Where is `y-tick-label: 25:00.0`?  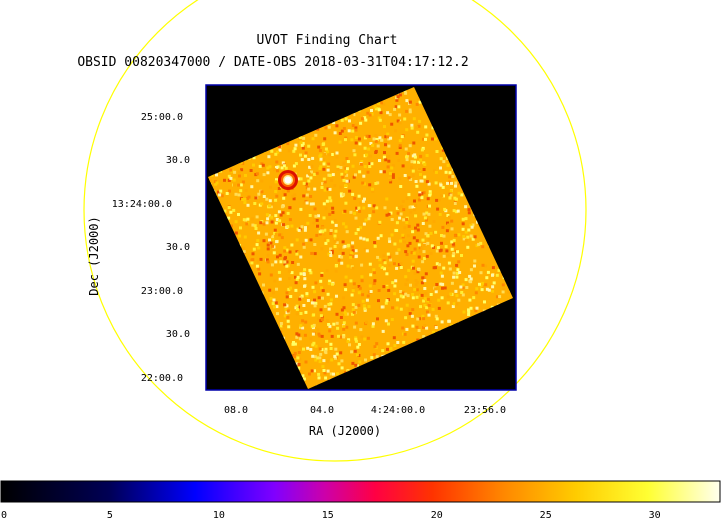 y-tick-label: 25:00.0 is located at coordinates (162, 117).